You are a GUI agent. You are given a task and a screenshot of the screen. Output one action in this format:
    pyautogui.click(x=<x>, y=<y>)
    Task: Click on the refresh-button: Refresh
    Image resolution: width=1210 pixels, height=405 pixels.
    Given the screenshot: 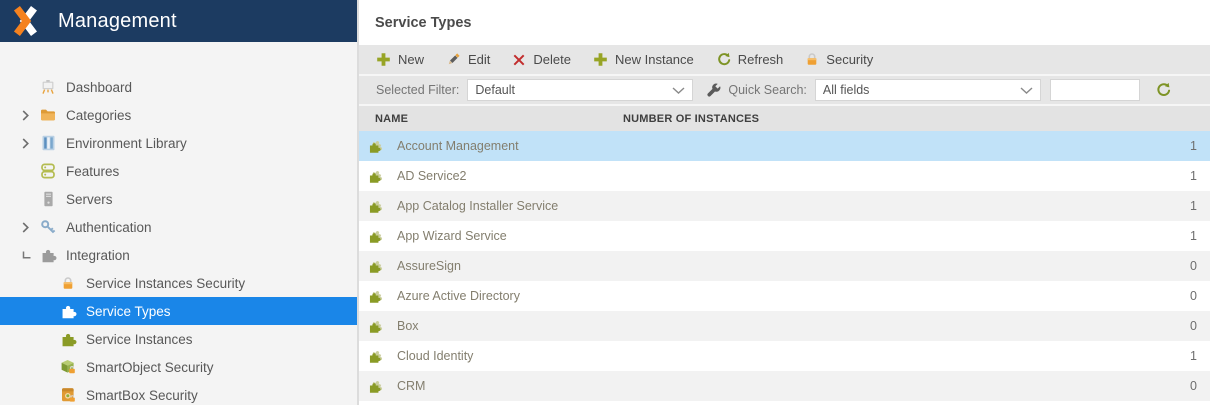 What is the action you would take?
    pyautogui.click(x=750, y=59)
    